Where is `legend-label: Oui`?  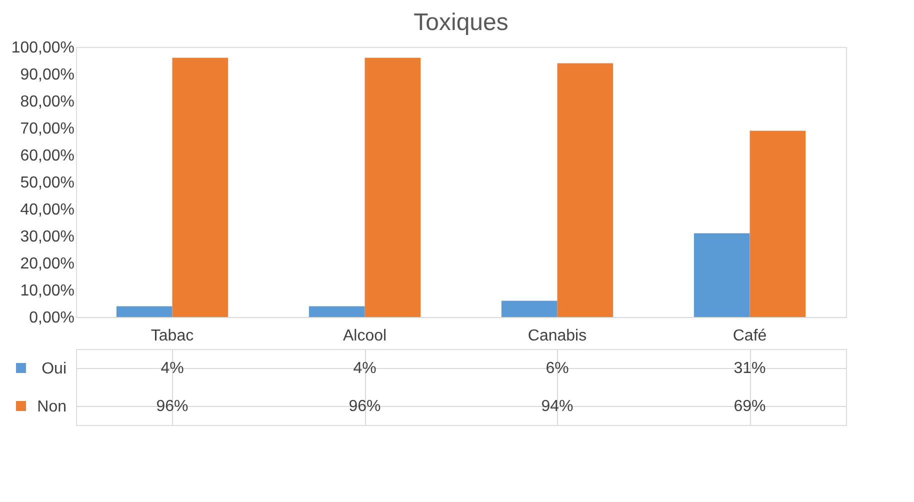 legend-label: Oui is located at coordinates (54, 369).